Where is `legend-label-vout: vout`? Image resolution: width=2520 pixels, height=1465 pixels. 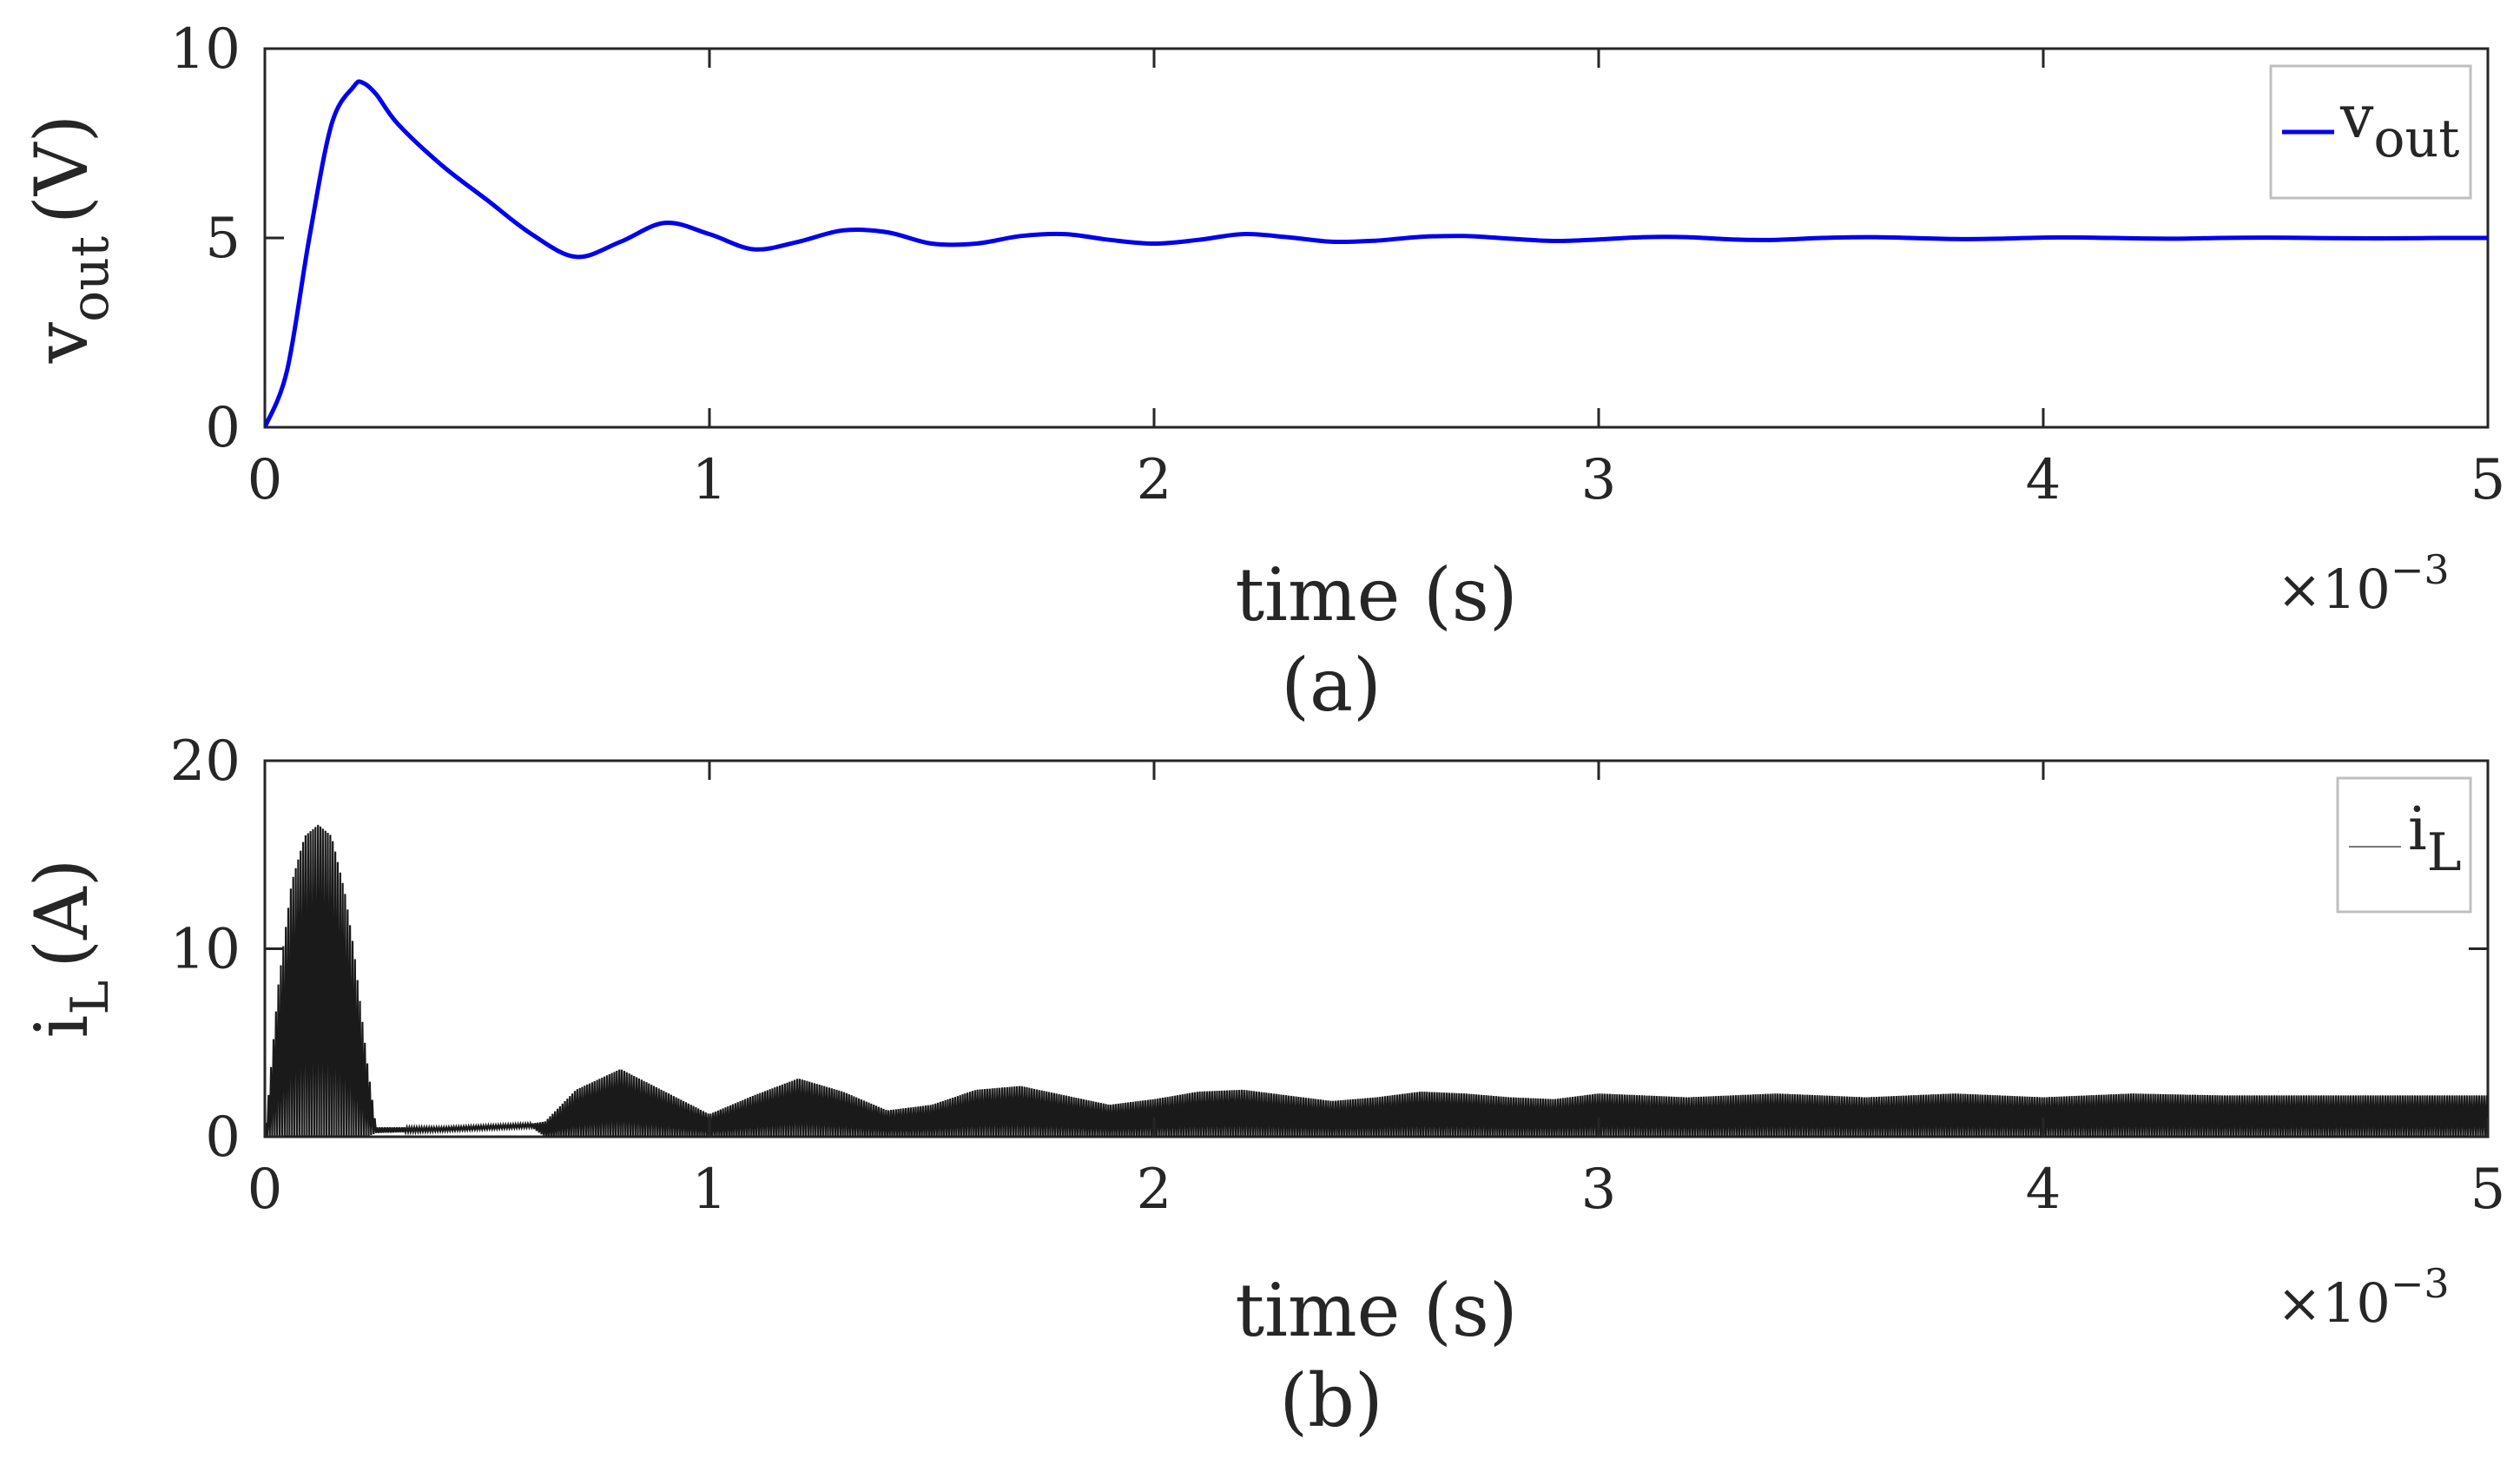
legend-label-vout: vout is located at coordinates (2399, 126).